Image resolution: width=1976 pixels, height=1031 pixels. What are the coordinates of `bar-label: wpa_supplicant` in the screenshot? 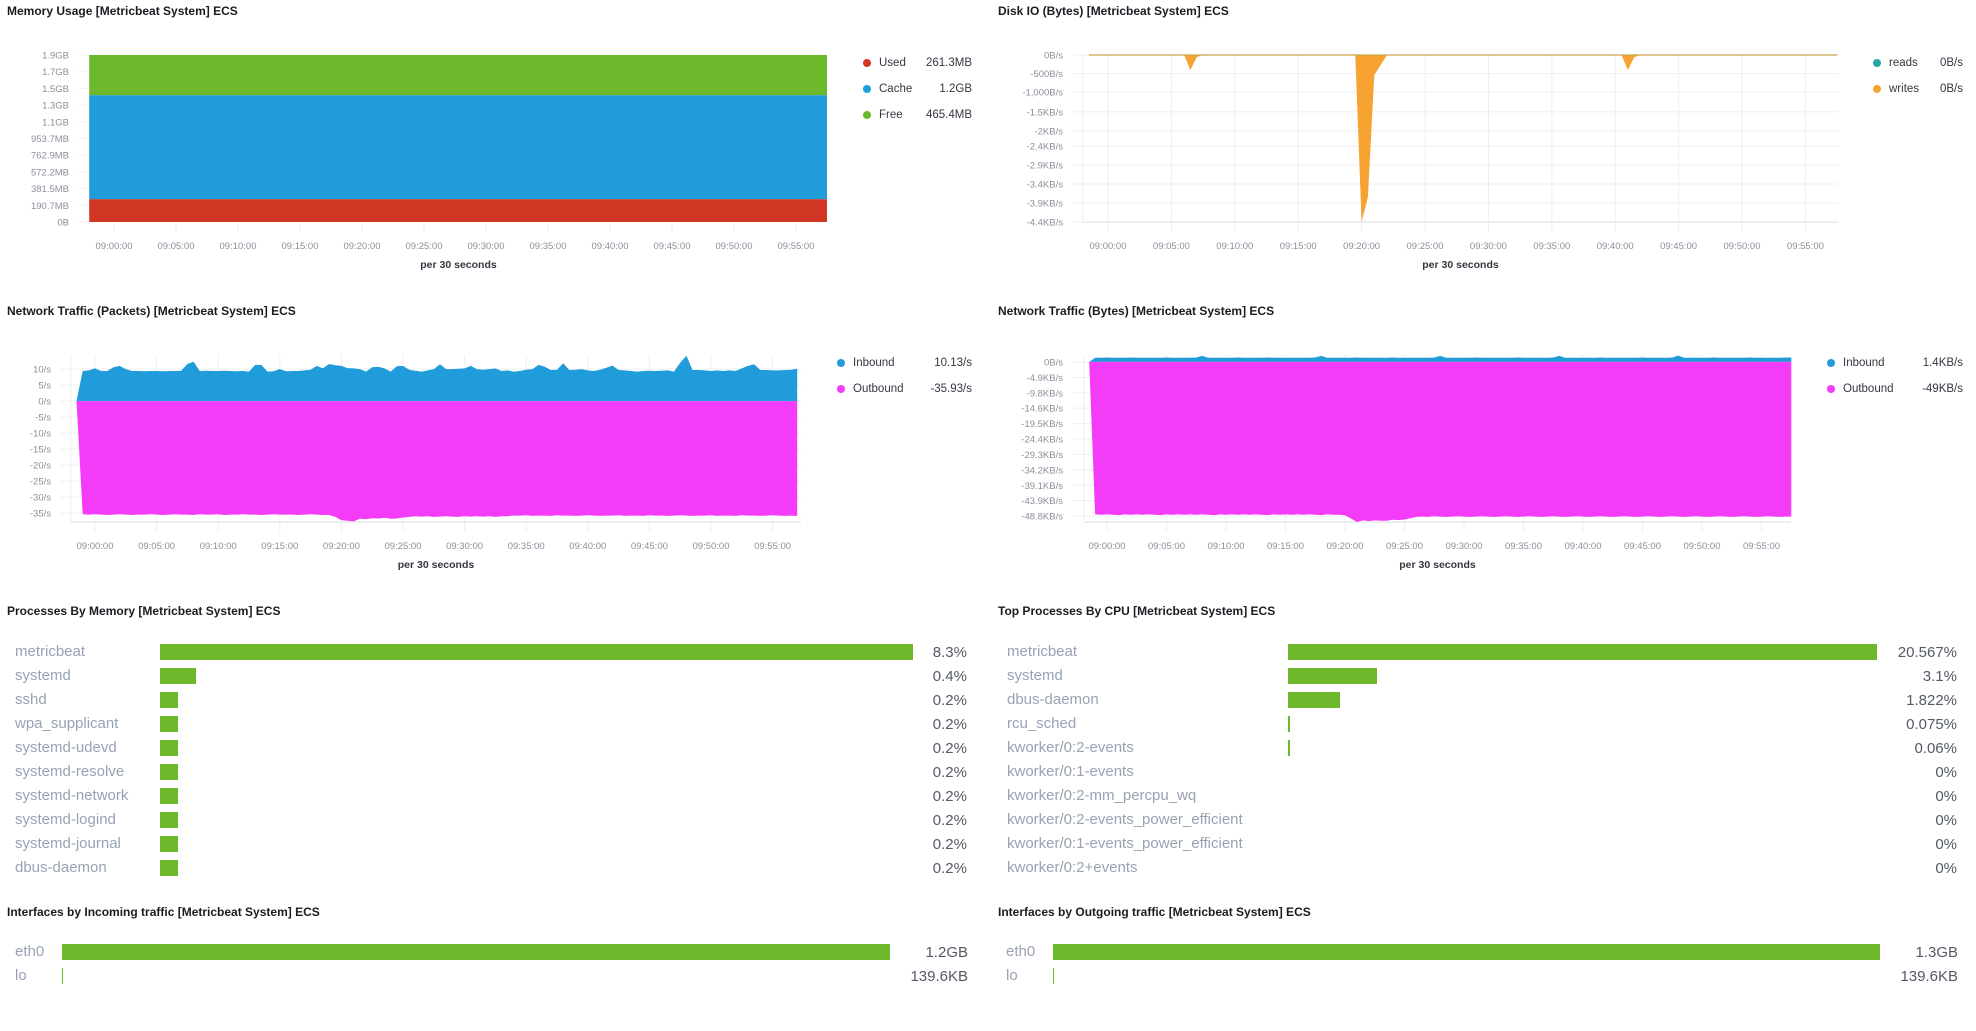 It's located at (67, 723).